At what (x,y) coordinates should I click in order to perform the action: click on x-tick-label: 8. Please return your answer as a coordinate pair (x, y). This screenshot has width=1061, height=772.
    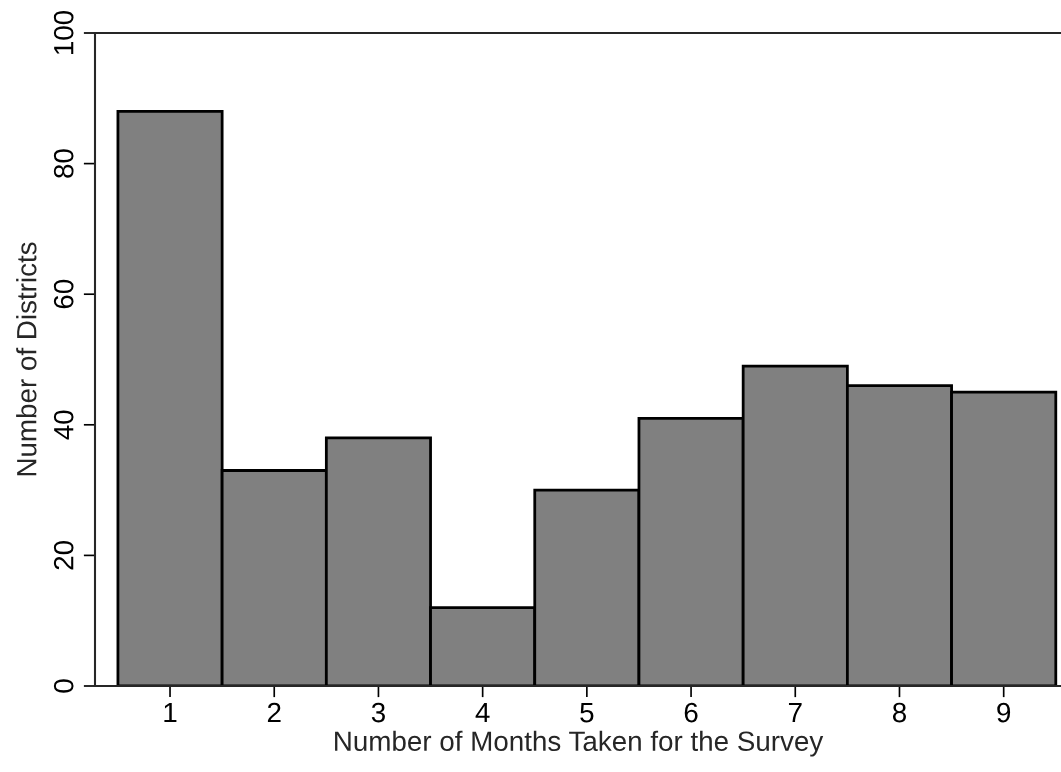
    Looking at the image, I should click on (899, 712).